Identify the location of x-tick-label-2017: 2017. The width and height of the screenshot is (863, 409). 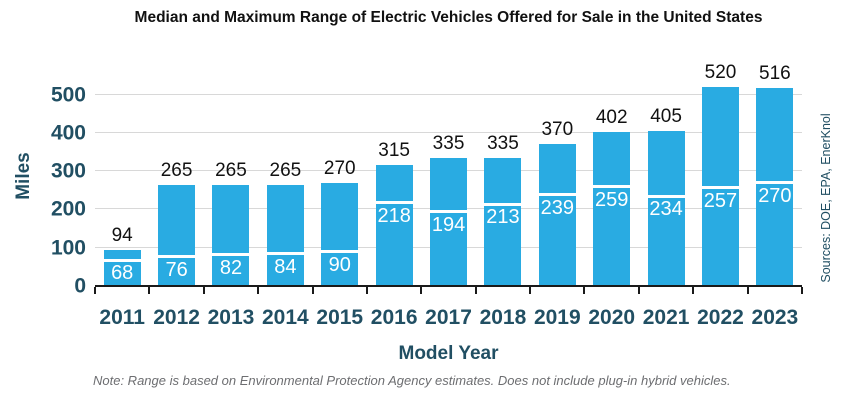
(448, 317).